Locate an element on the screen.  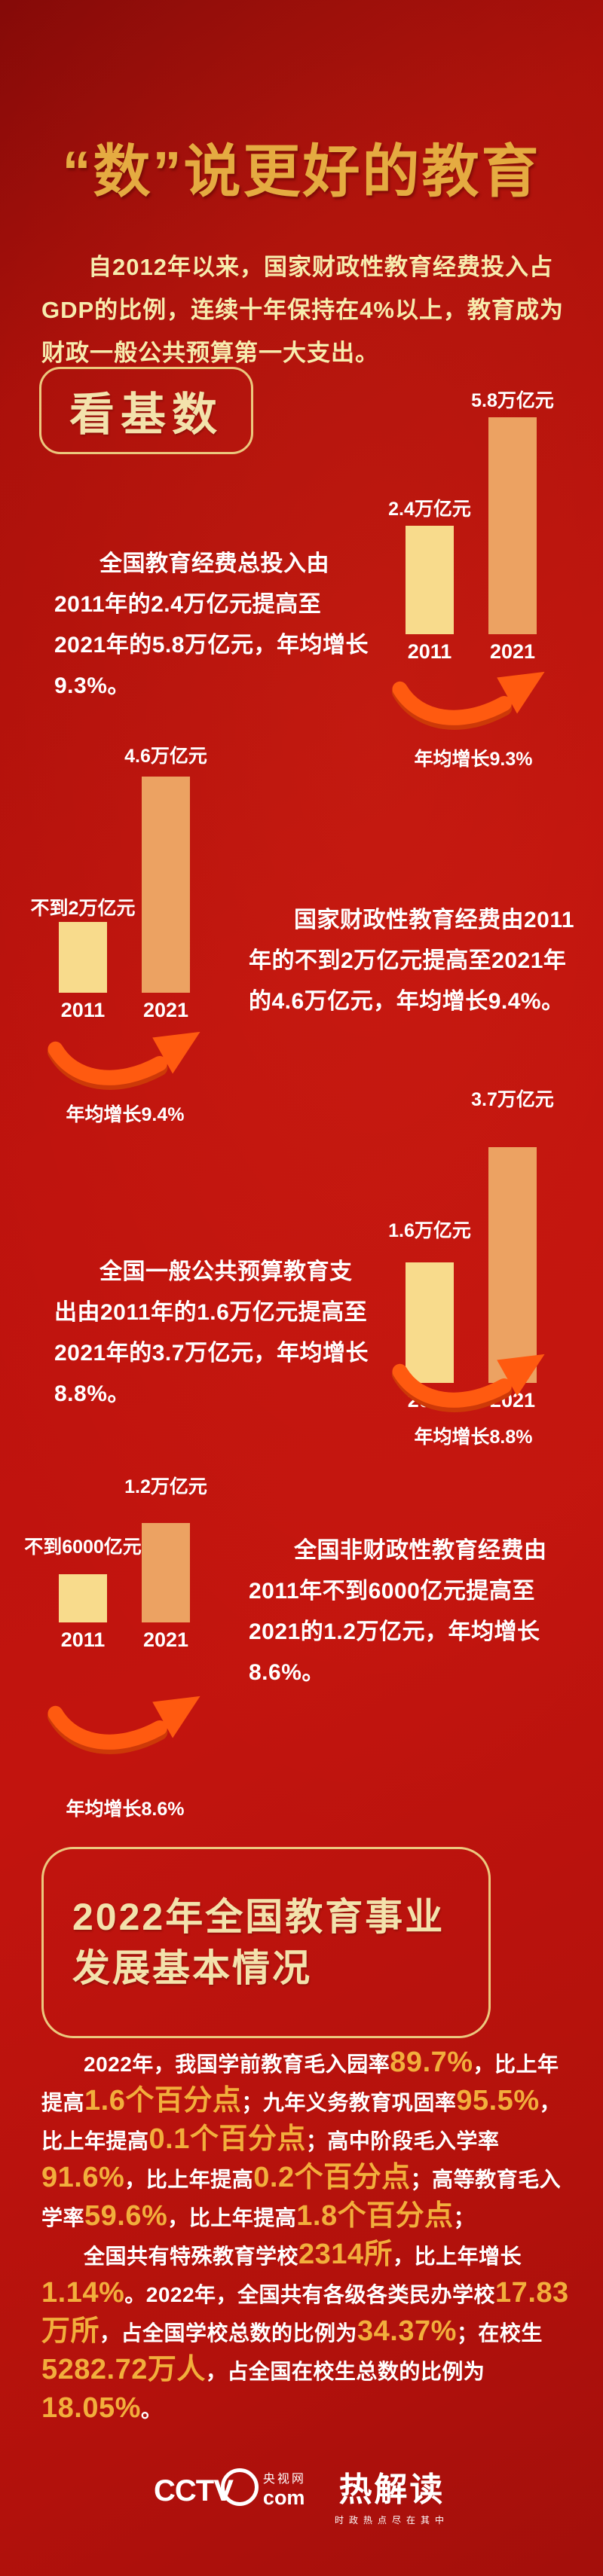
bar-value-label-2011: 2.4万亿元 is located at coordinates (430, 510).